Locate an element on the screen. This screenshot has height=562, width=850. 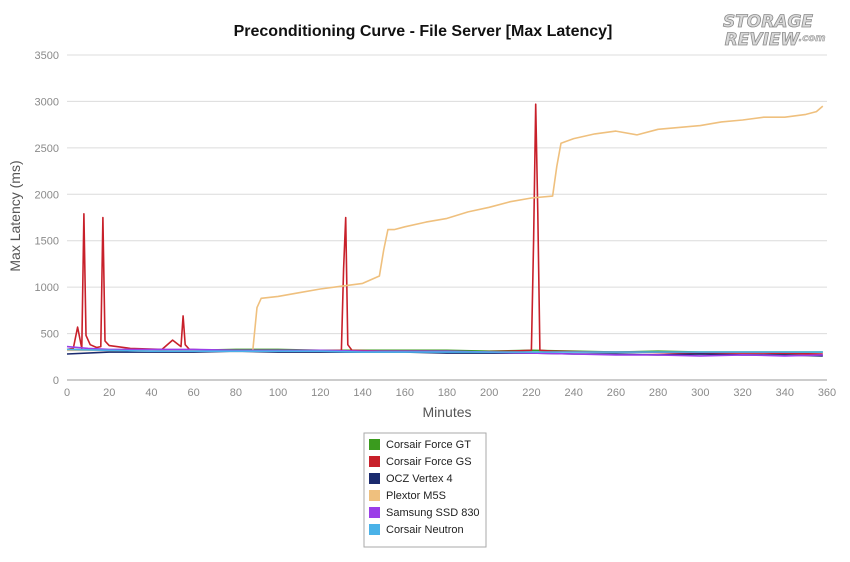
x-tick-label: 300 is located at coordinates (700, 393).